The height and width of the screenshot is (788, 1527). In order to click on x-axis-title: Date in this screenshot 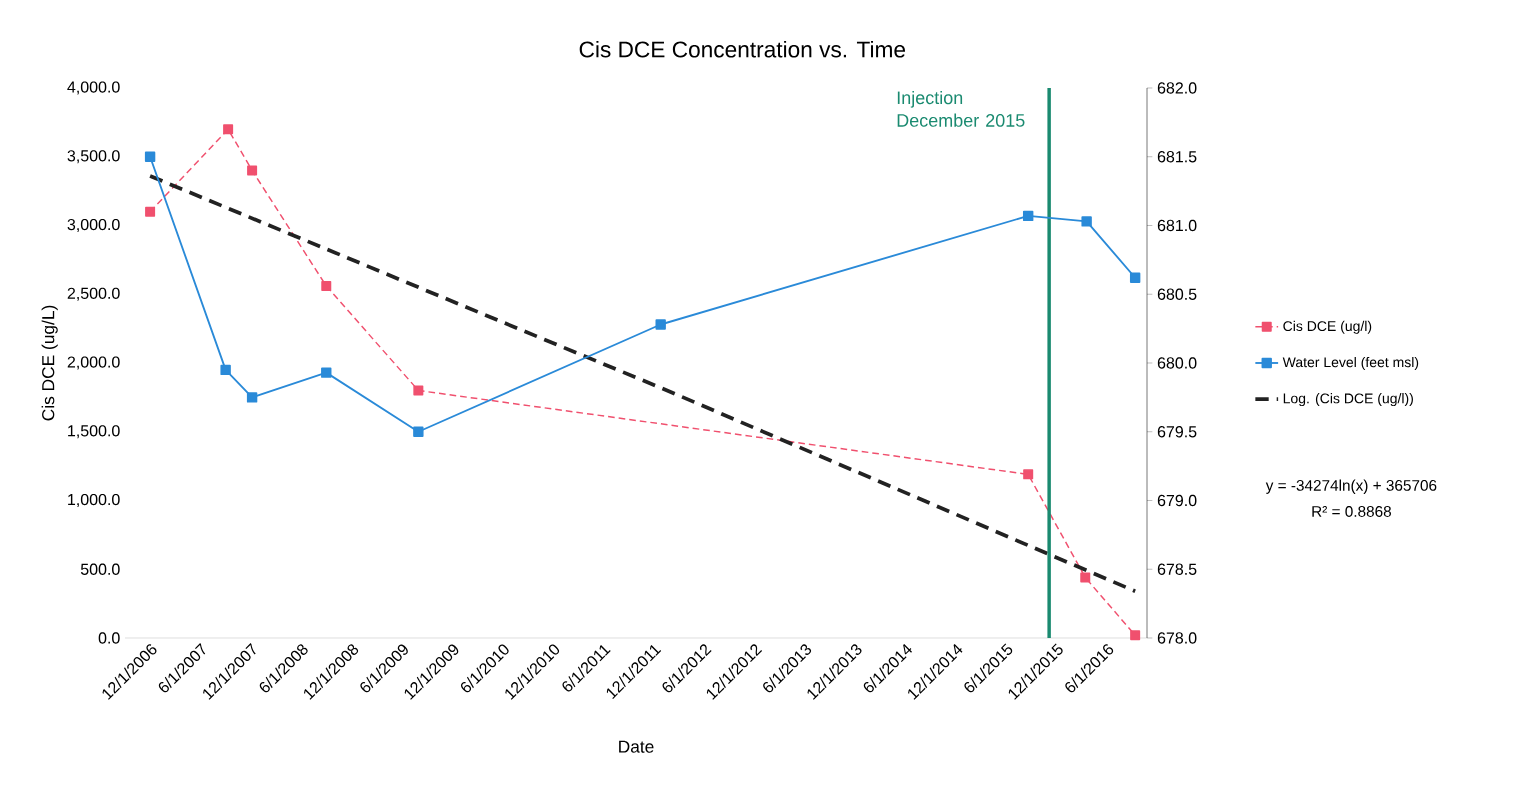, I will do `click(636, 746)`.